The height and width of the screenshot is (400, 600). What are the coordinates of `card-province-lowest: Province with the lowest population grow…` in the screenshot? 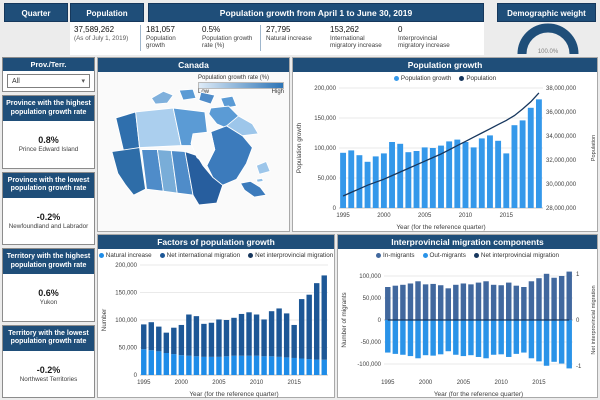 It's located at (48, 208).